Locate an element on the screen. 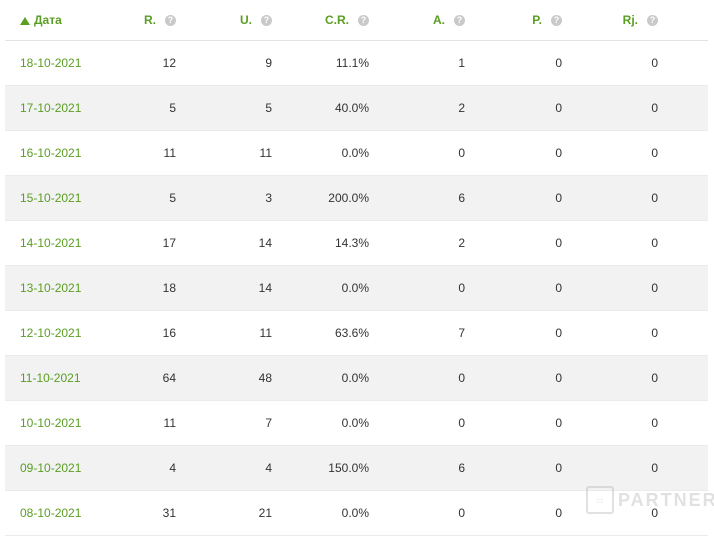 Image resolution: width=714 pixels, height=542 pixels. column-header-label: Rj. is located at coordinates (630, 20).